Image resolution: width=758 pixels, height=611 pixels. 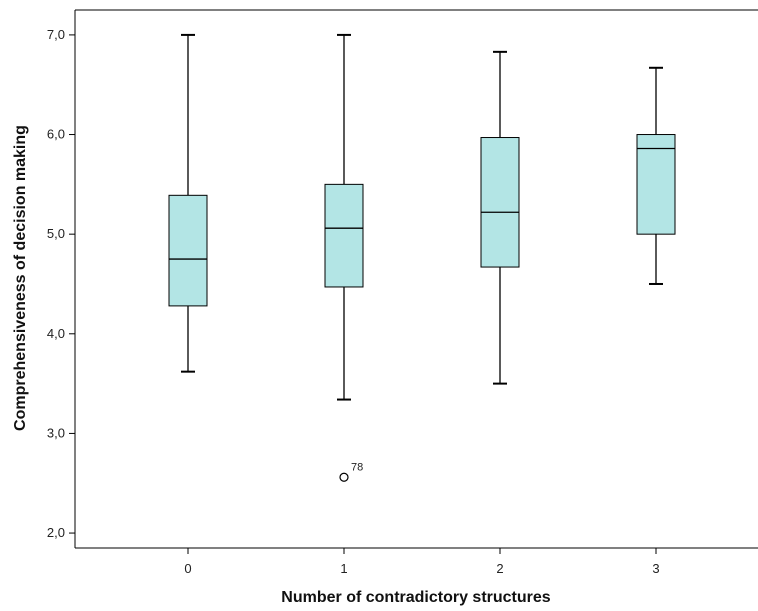 What do you see at coordinates (56, 532) in the screenshot?
I see `y-tick-label: 2,0` at bounding box center [56, 532].